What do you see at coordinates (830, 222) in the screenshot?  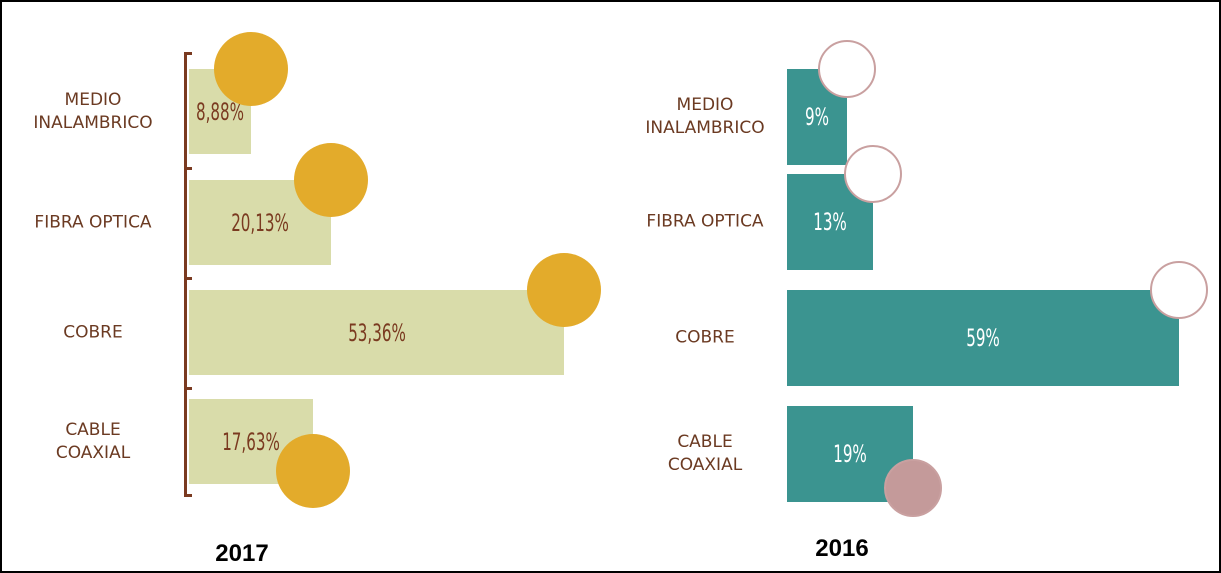 I see `value-label: 13%` at bounding box center [830, 222].